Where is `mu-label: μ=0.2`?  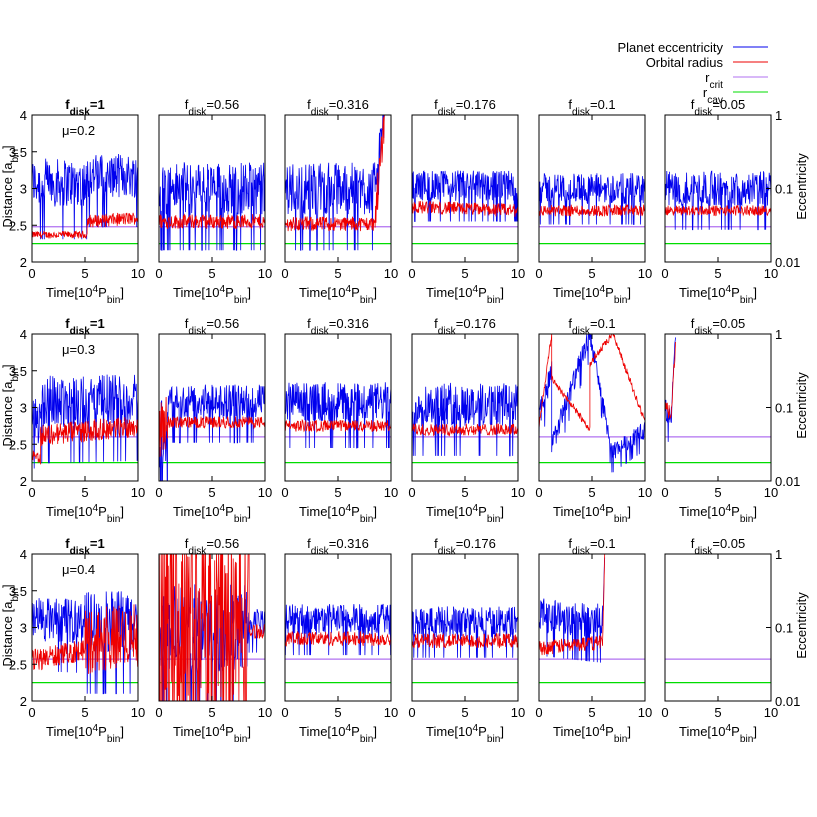 mu-label: μ=0.2 is located at coordinates (78, 130).